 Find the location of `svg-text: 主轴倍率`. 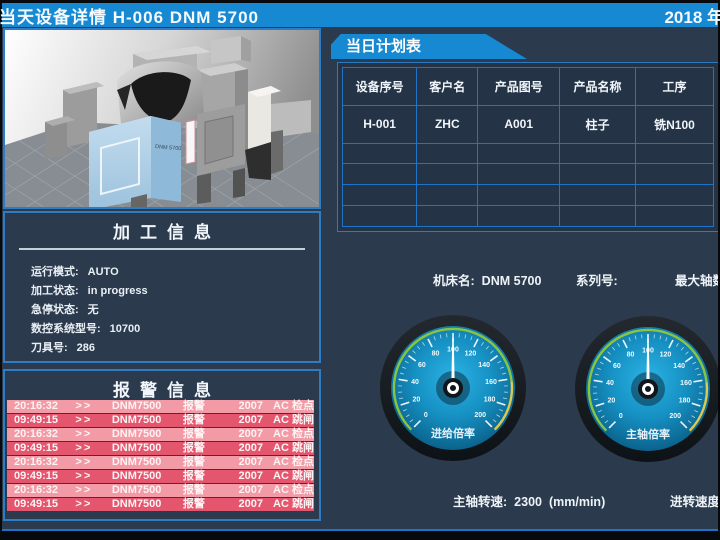

svg-text: 主轴倍率 is located at coordinates (648, 434).